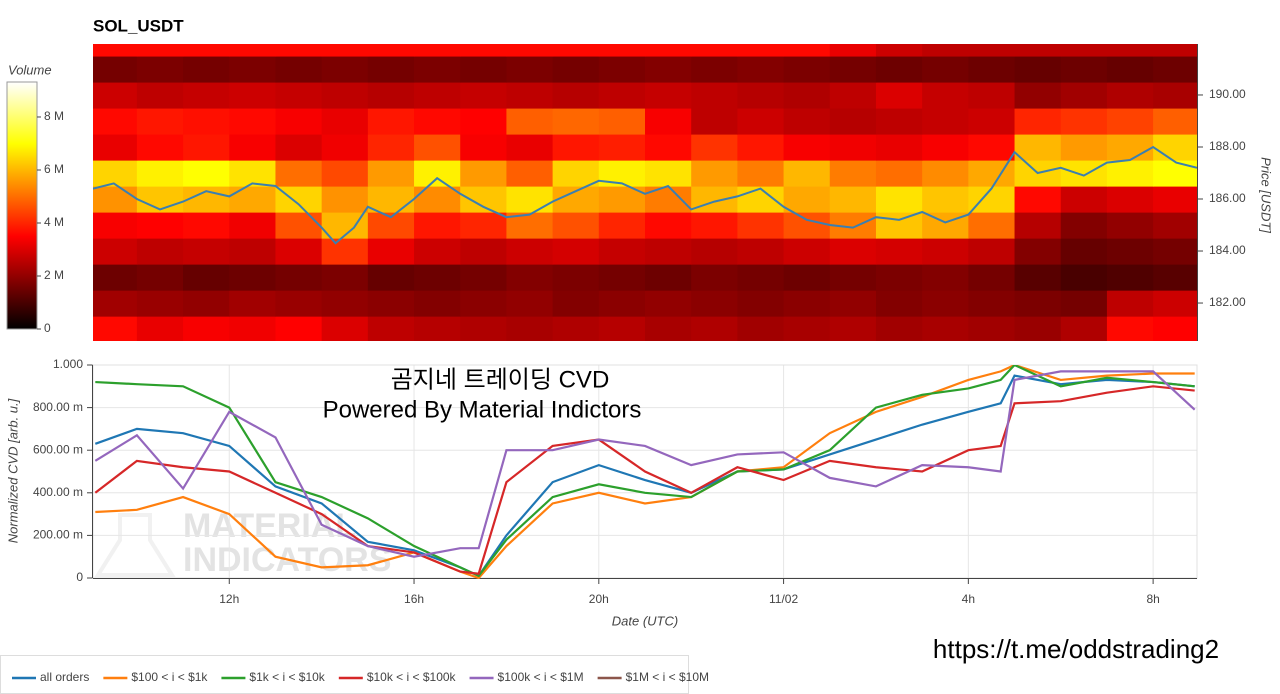  Describe the element at coordinates (482, 409) in the screenshot. I see `annotation: Powered By Material Indictors` at that location.